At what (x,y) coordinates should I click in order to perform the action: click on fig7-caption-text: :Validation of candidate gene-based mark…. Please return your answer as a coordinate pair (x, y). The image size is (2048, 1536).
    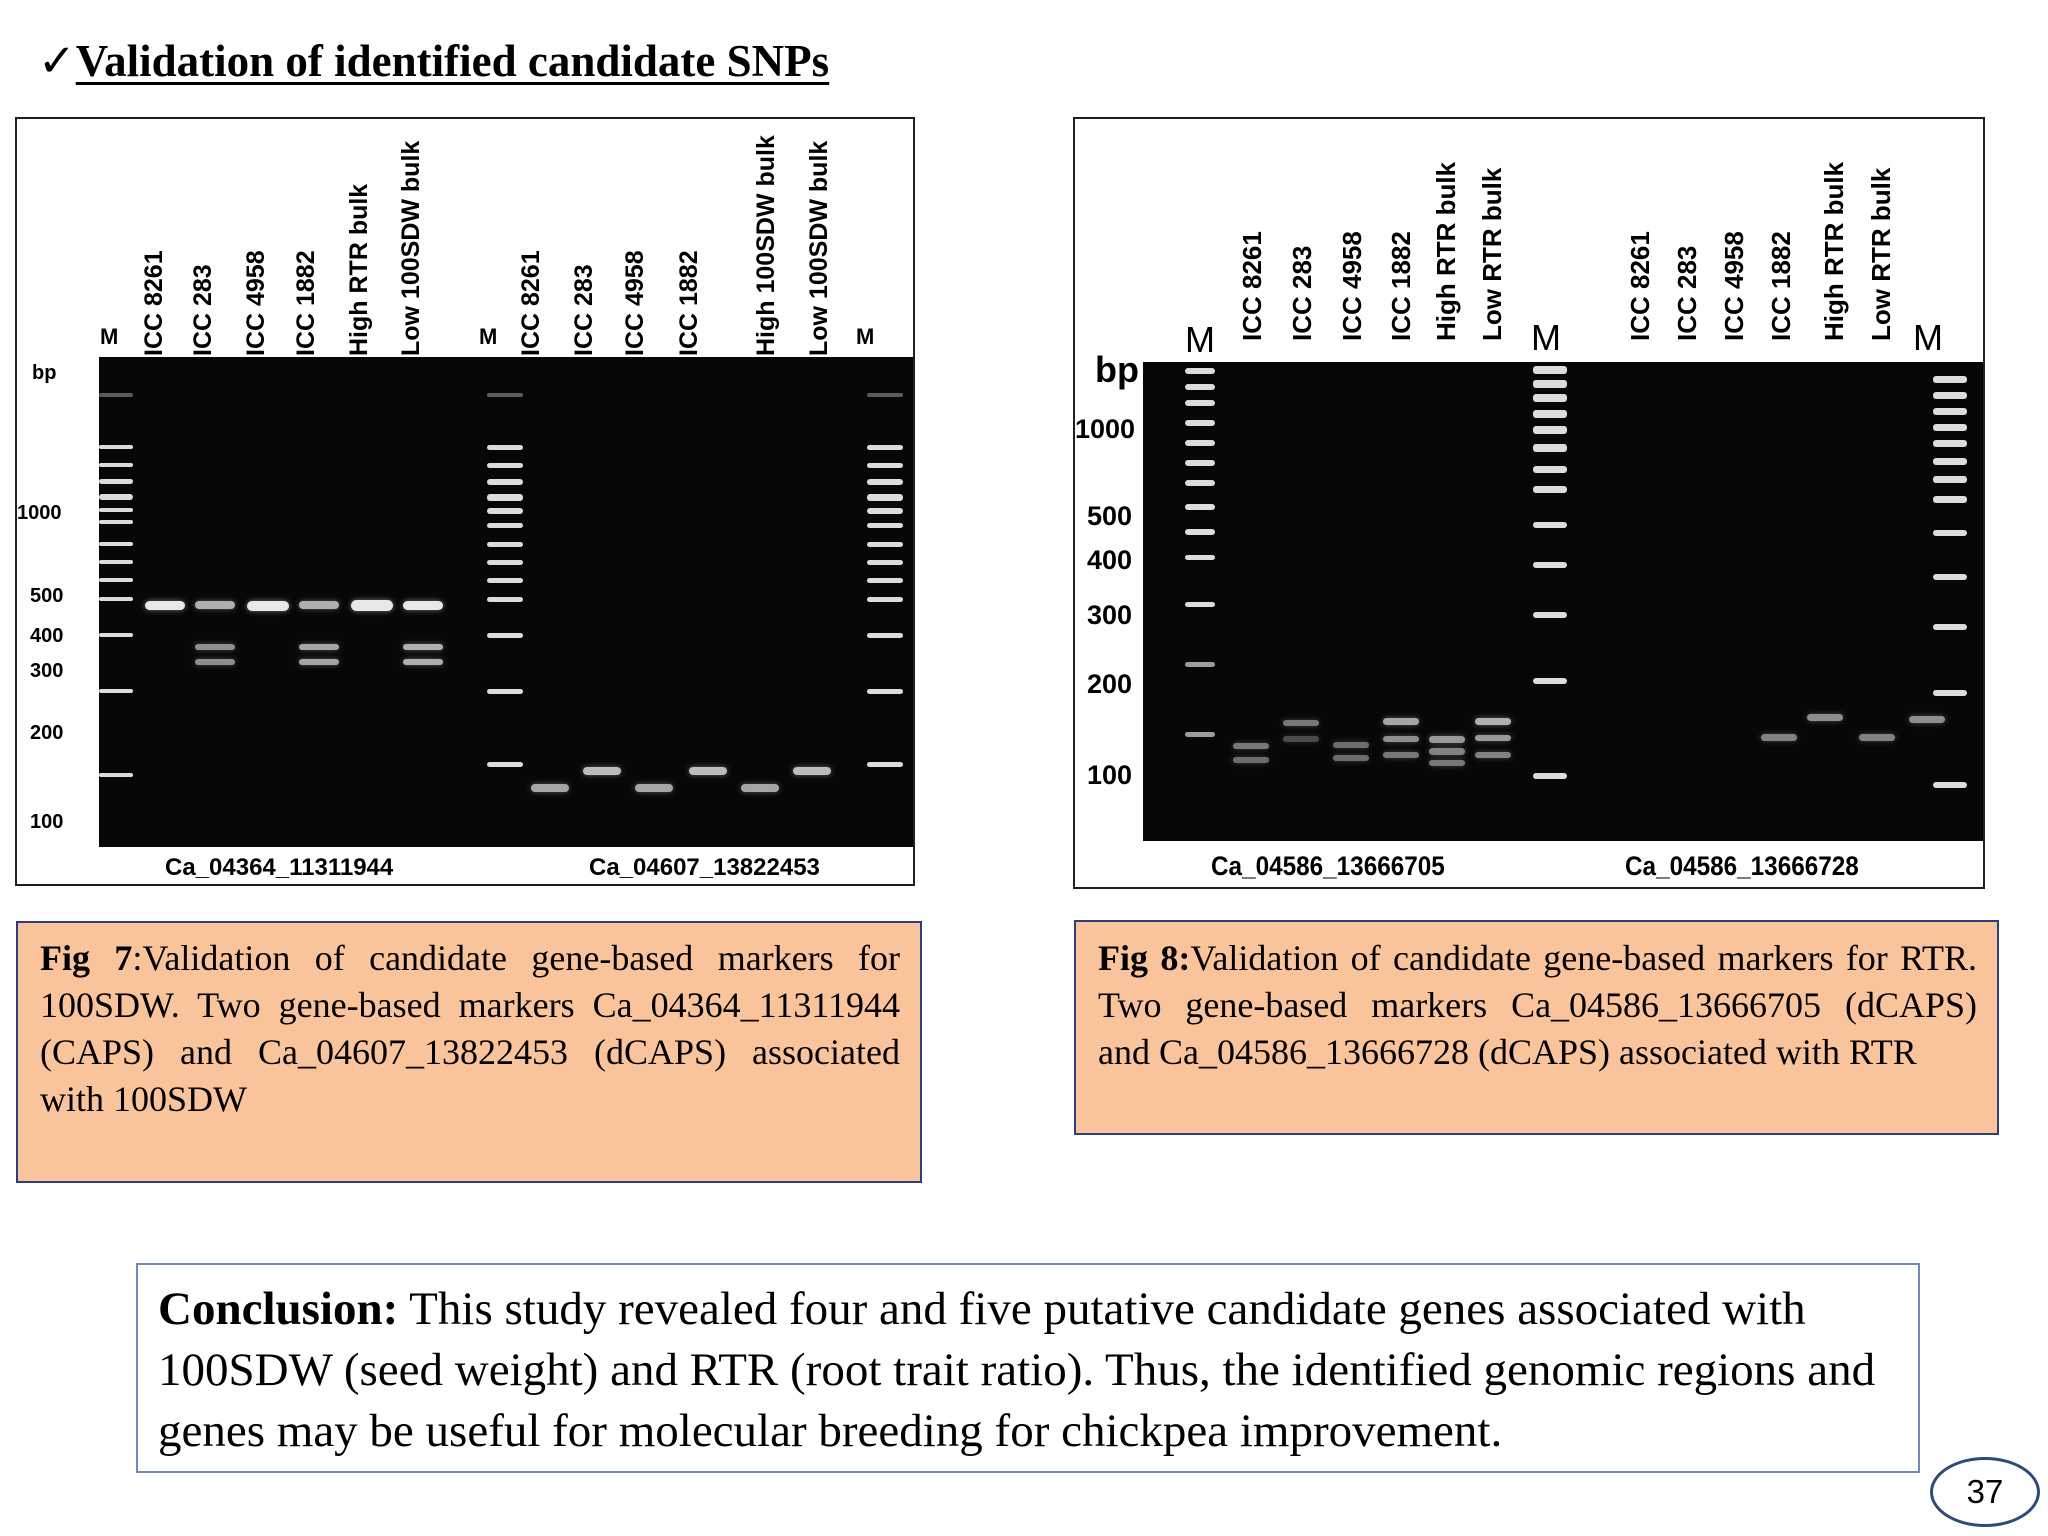
    Looking at the image, I should click on (470, 1028).